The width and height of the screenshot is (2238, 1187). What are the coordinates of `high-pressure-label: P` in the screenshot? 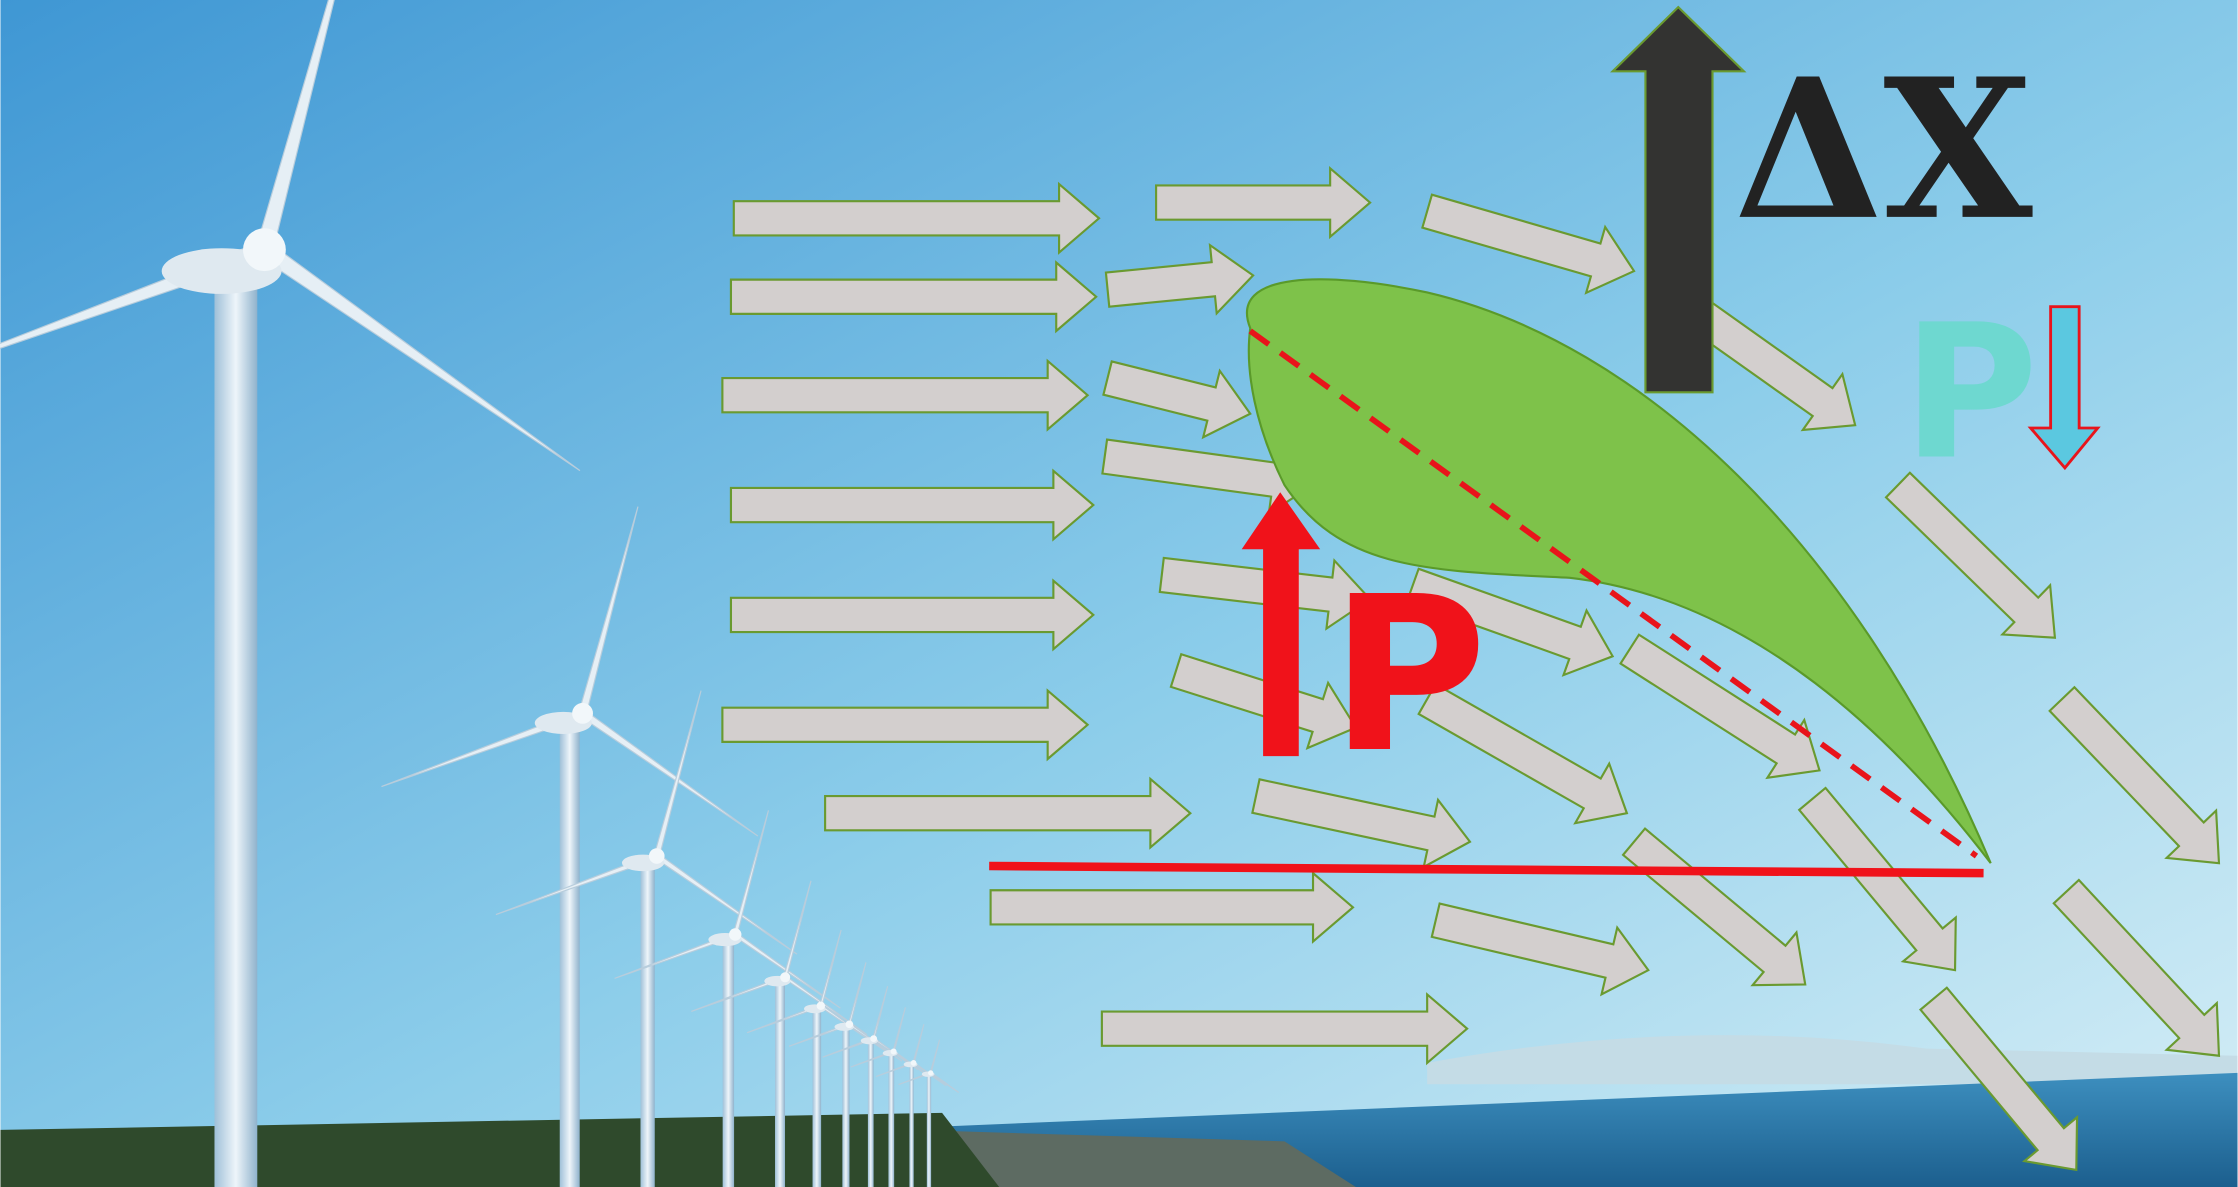 It's located at (1408, 675).